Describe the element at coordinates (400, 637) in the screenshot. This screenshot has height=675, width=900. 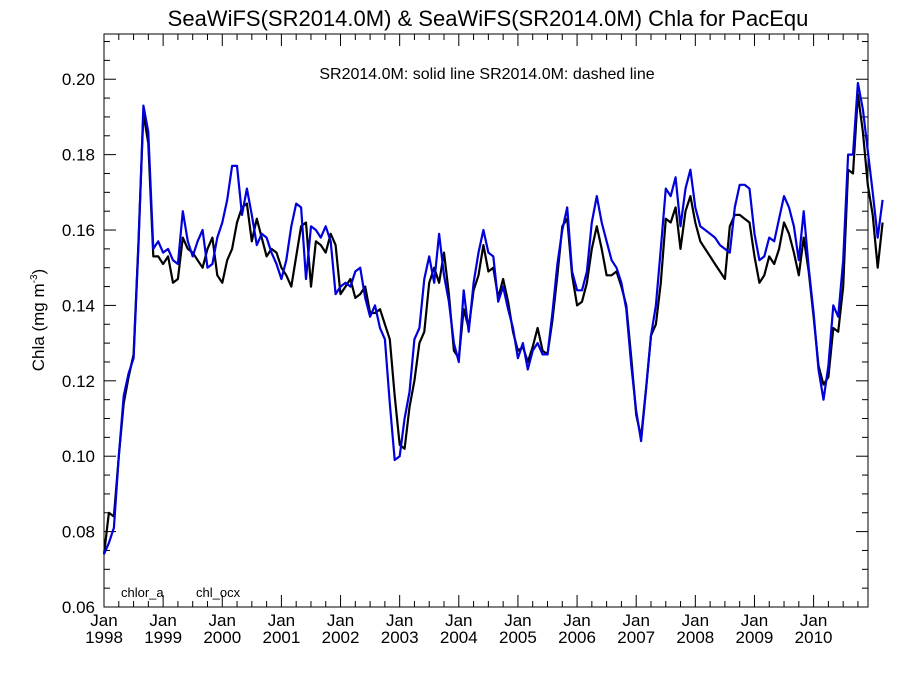
I see `x-tick-label-year: 2003` at that location.